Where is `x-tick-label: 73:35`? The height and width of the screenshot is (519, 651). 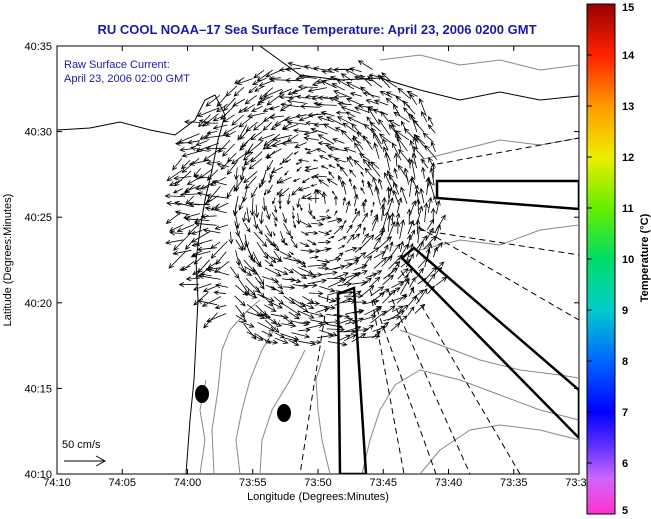
x-tick-label: 73:35 is located at coordinates (514, 483).